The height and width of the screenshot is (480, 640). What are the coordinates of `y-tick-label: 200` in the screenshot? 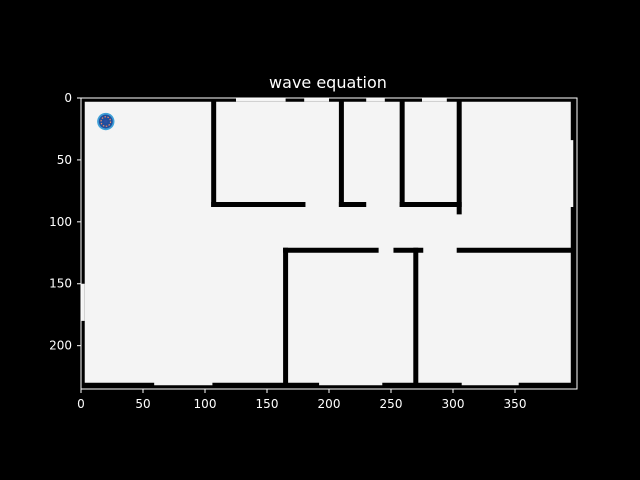 It's located at (60, 346).